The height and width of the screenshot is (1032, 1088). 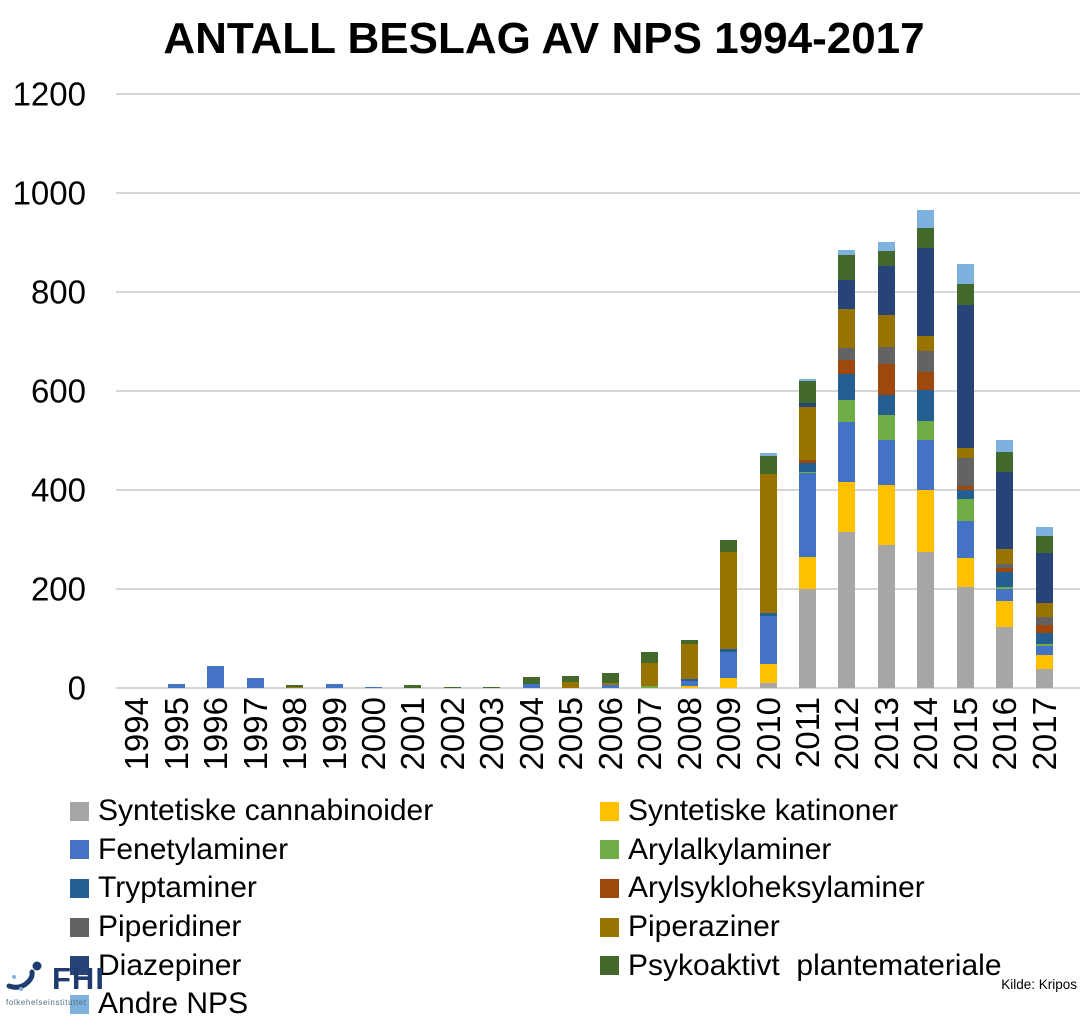 I want to click on bar-2012, so click(x=847, y=469).